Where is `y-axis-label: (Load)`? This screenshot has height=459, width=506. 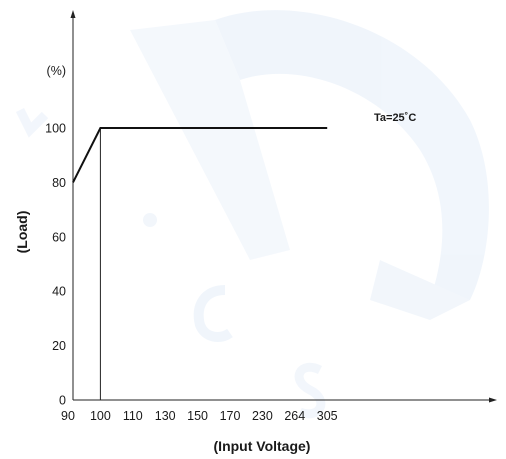
y-axis-label: (Load) is located at coordinates (22, 232).